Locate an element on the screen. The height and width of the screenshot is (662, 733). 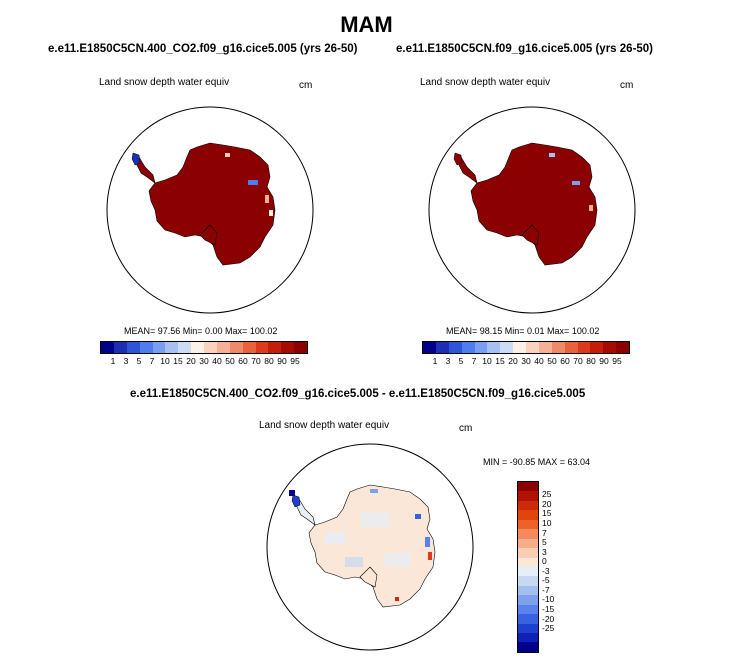
panel-1-colorbar-ticks: 1 3 5 7 10 15 20 30 40 50 60 70 80 90 95 is located at coordinates (204, 362).